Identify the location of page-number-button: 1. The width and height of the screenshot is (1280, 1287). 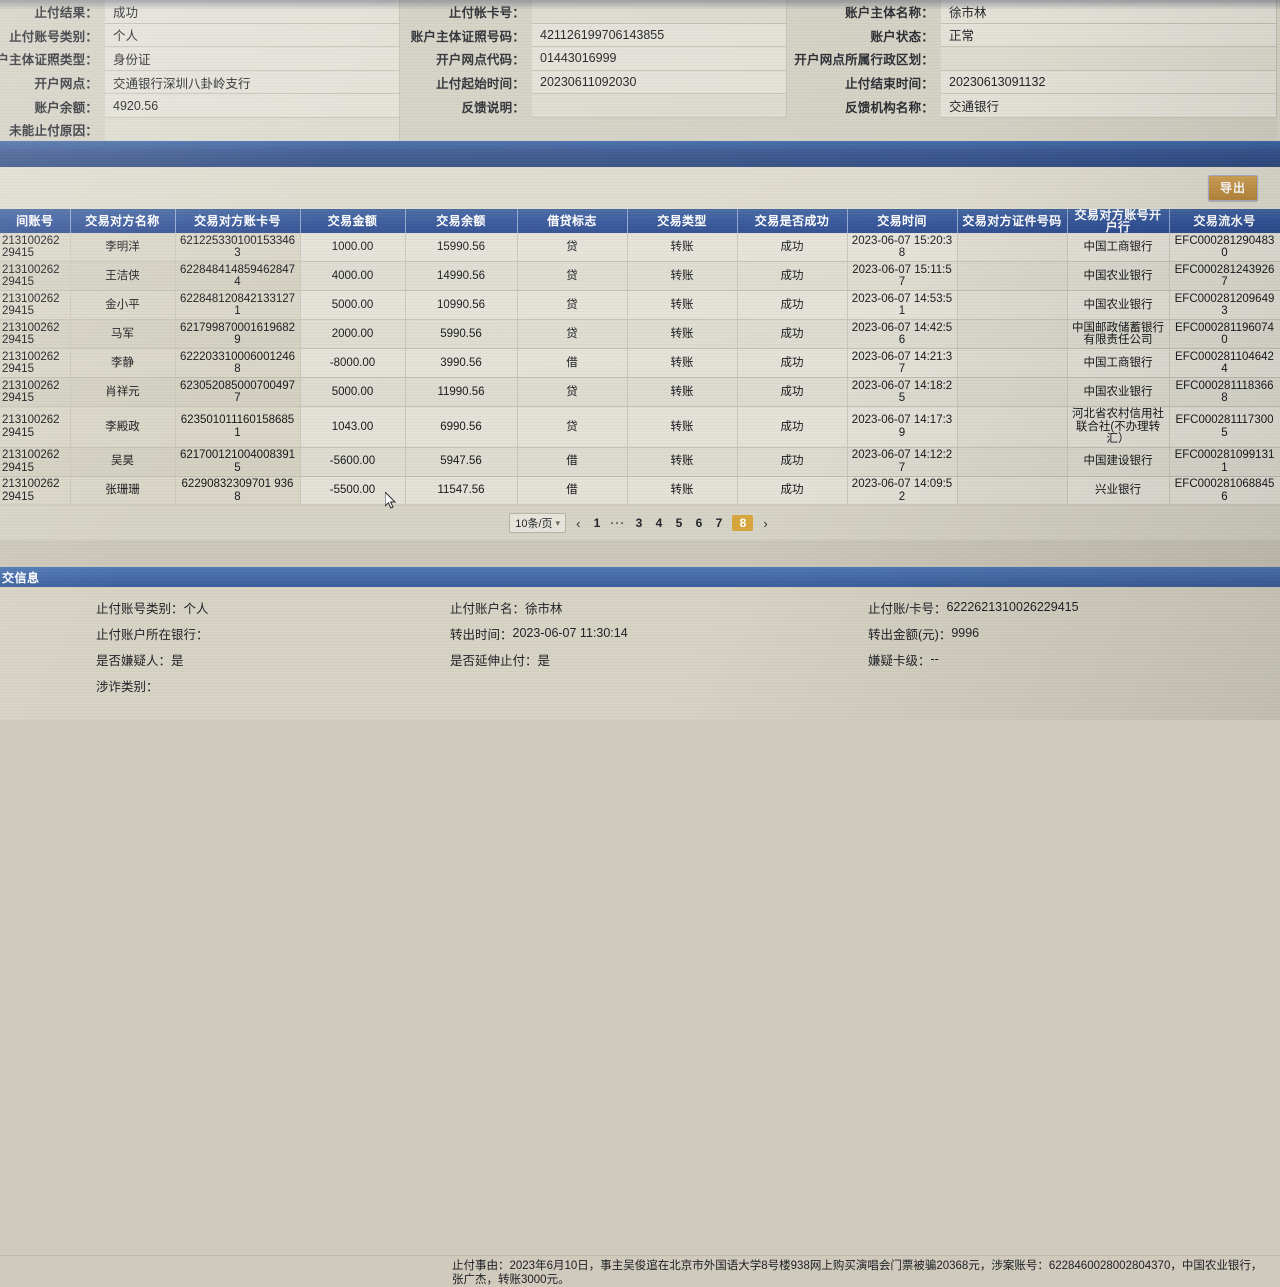
(597, 523).